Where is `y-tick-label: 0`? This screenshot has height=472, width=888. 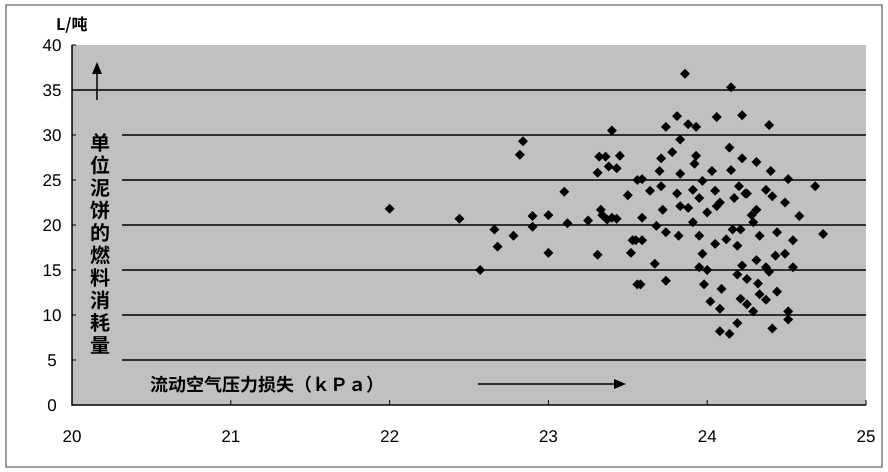
y-tick-label: 0 is located at coordinates (52, 405).